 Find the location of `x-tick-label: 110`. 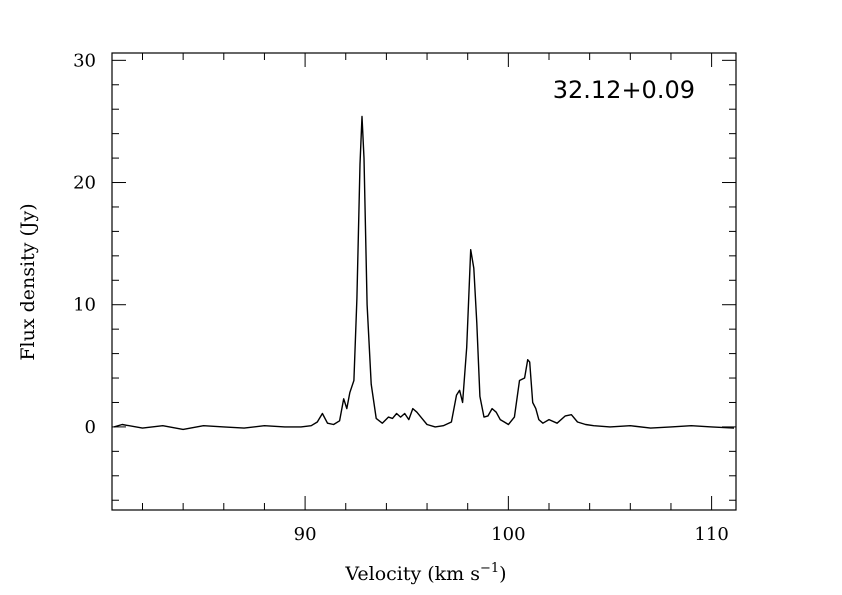

x-tick-label: 110 is located at coordinates (711, 534).